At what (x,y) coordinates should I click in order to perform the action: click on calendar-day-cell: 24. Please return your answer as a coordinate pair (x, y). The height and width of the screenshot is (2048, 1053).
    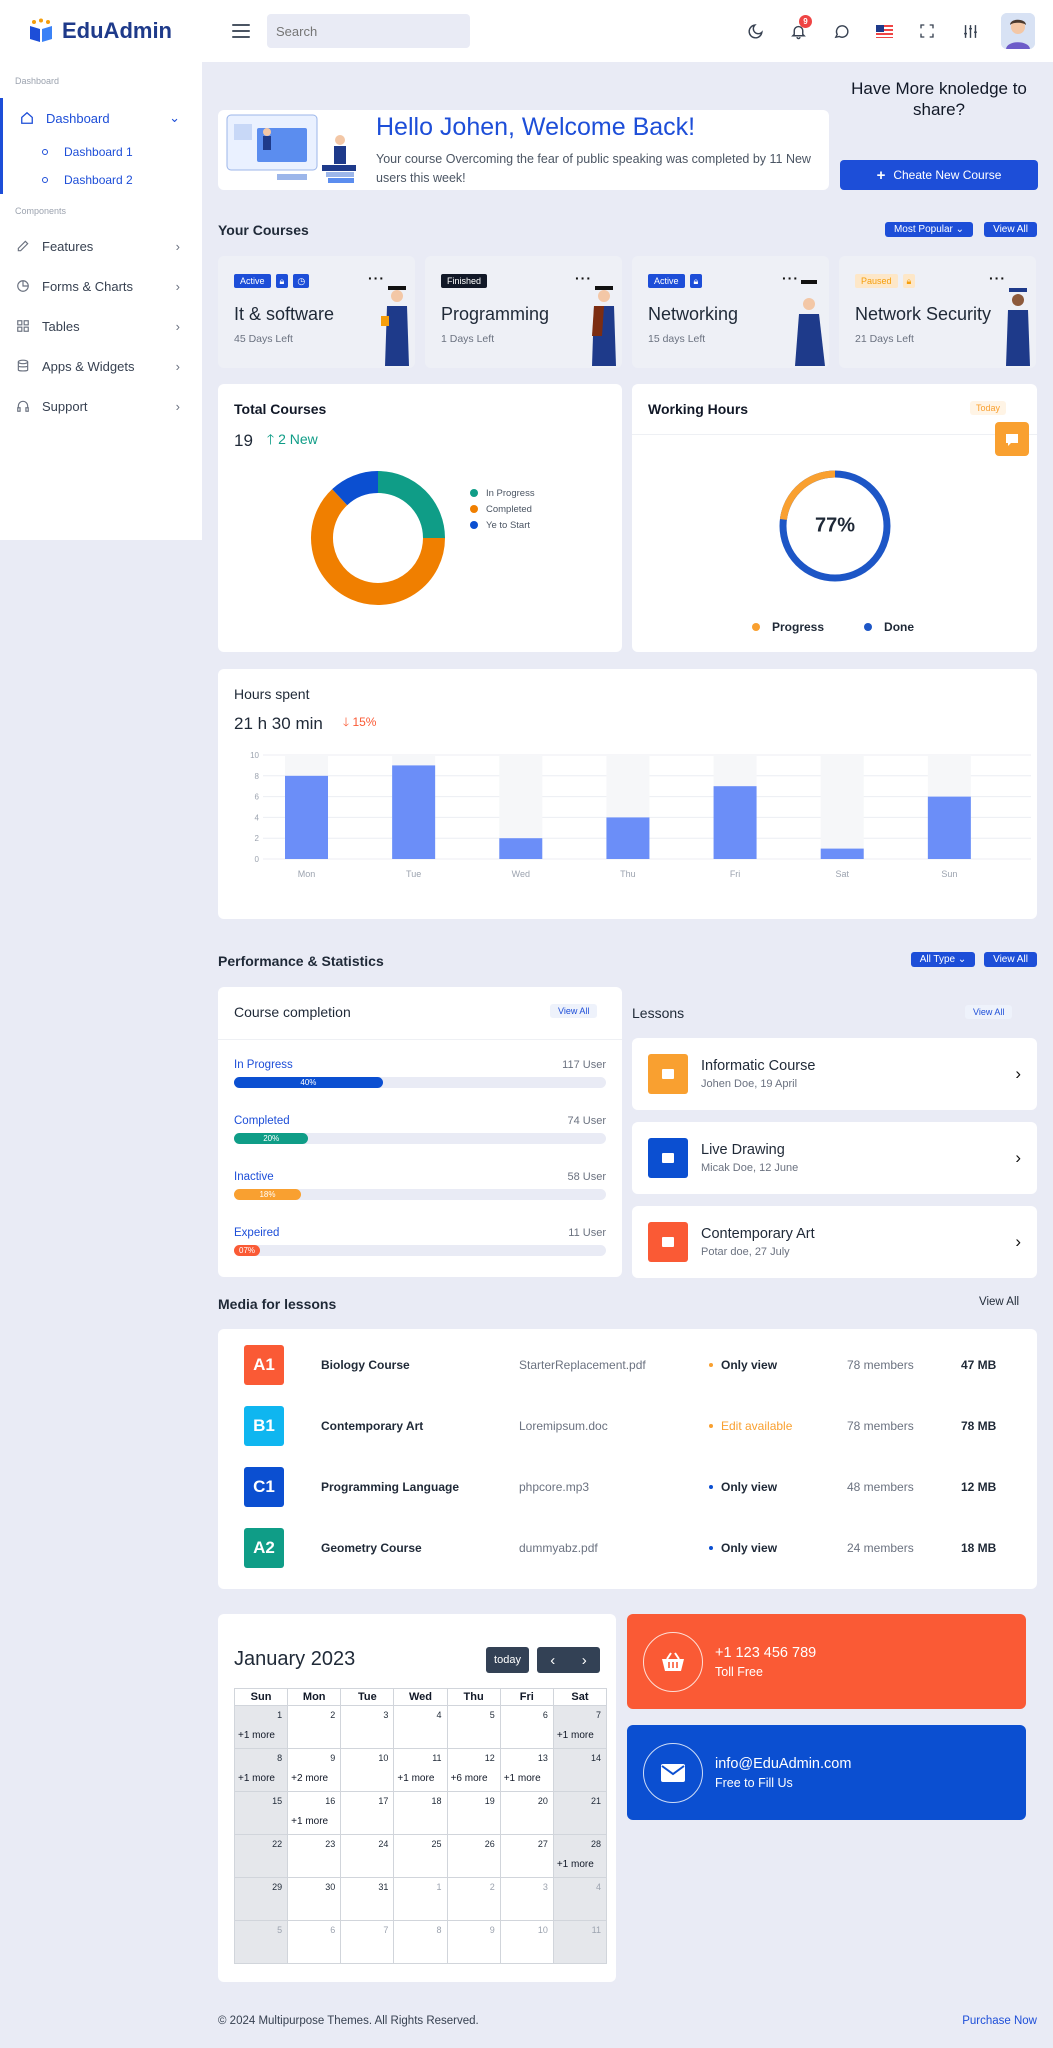
    Looking at the image, I should click on (367, 1856).